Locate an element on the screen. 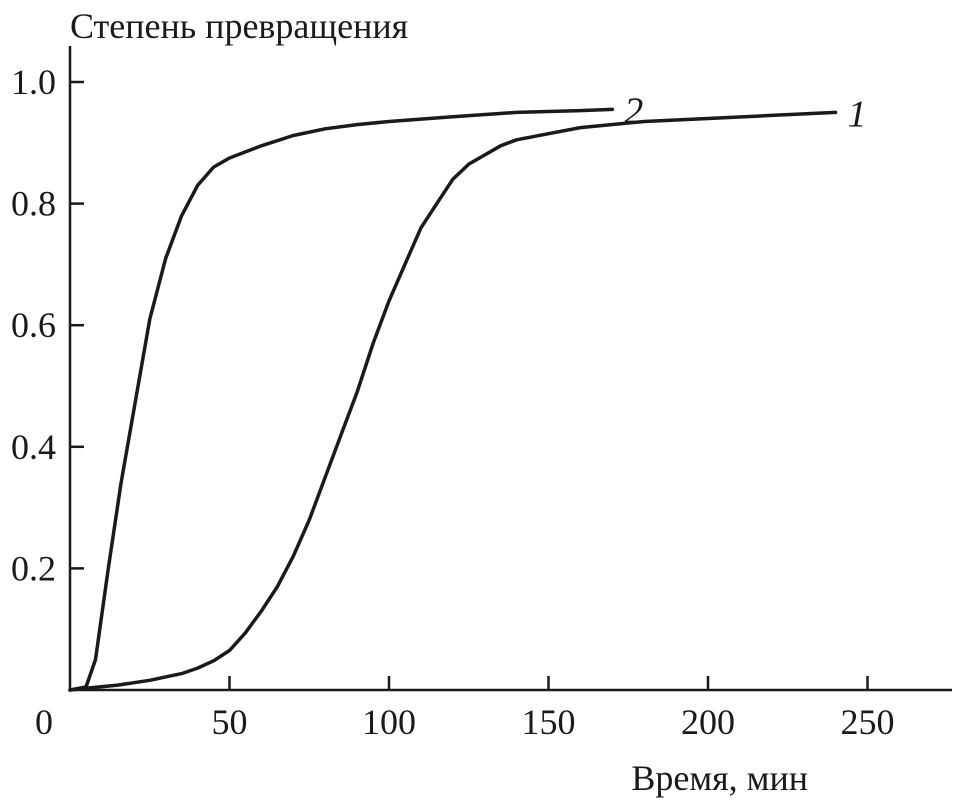 This screenshot has height=803, width=956. y-tick-label: 0.4 is located at coordinates (33, 447).